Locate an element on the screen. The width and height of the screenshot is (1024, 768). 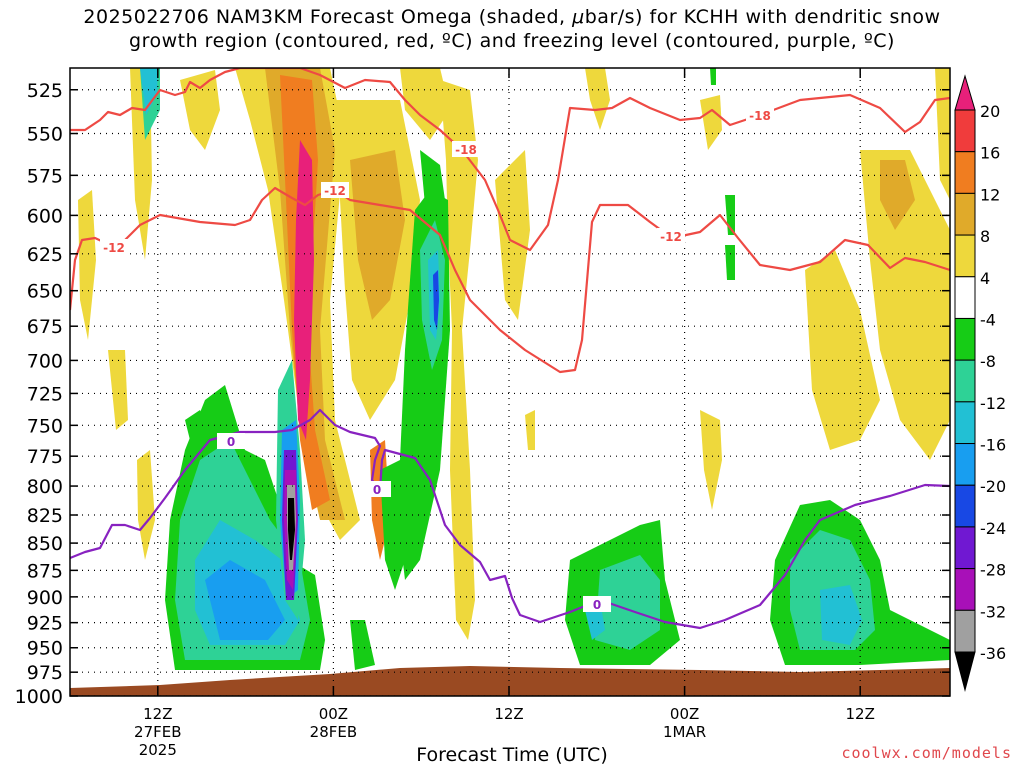
x-tick-label: 1MAR is located at coordinates (684, 732).